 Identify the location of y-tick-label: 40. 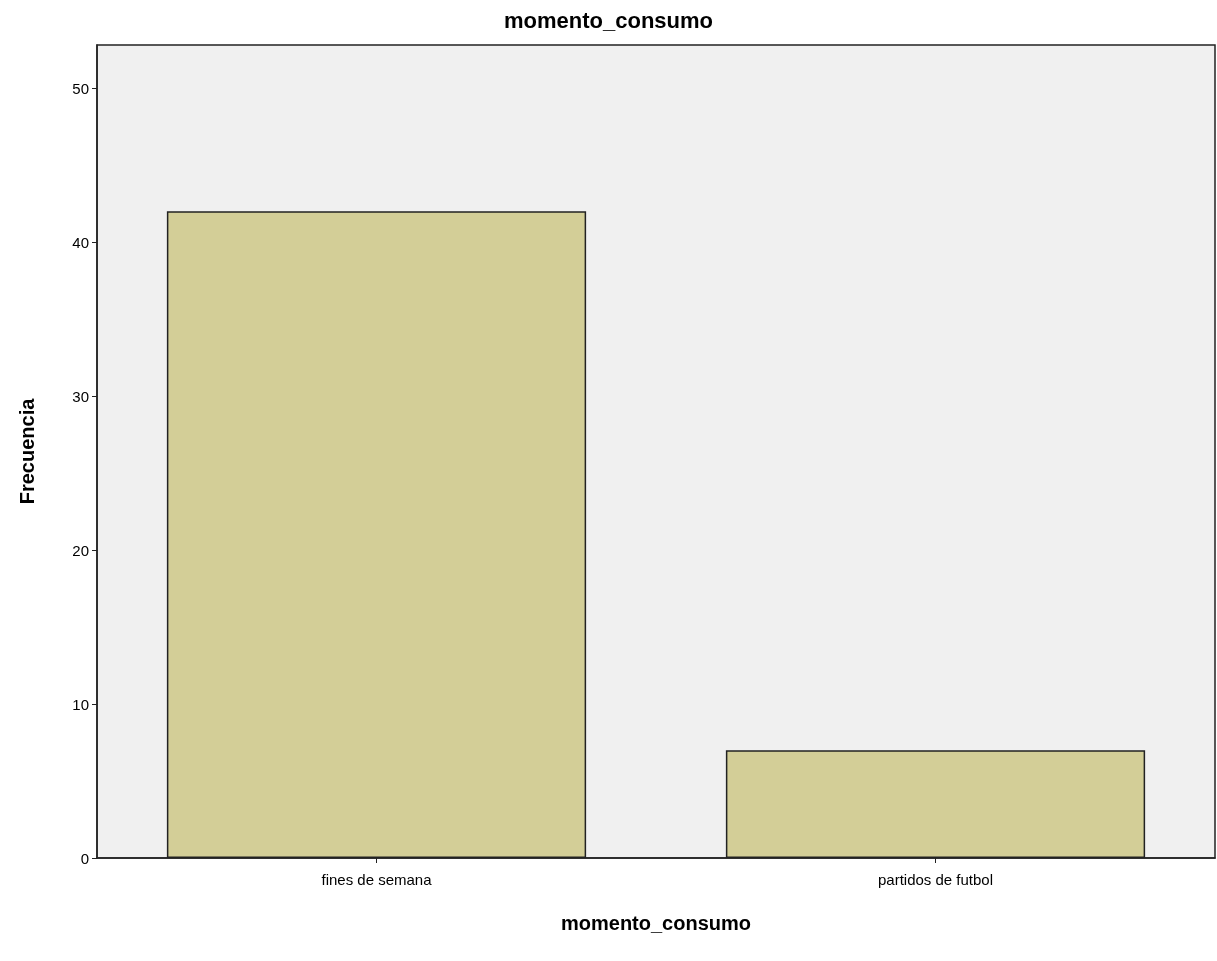
(80, 242).